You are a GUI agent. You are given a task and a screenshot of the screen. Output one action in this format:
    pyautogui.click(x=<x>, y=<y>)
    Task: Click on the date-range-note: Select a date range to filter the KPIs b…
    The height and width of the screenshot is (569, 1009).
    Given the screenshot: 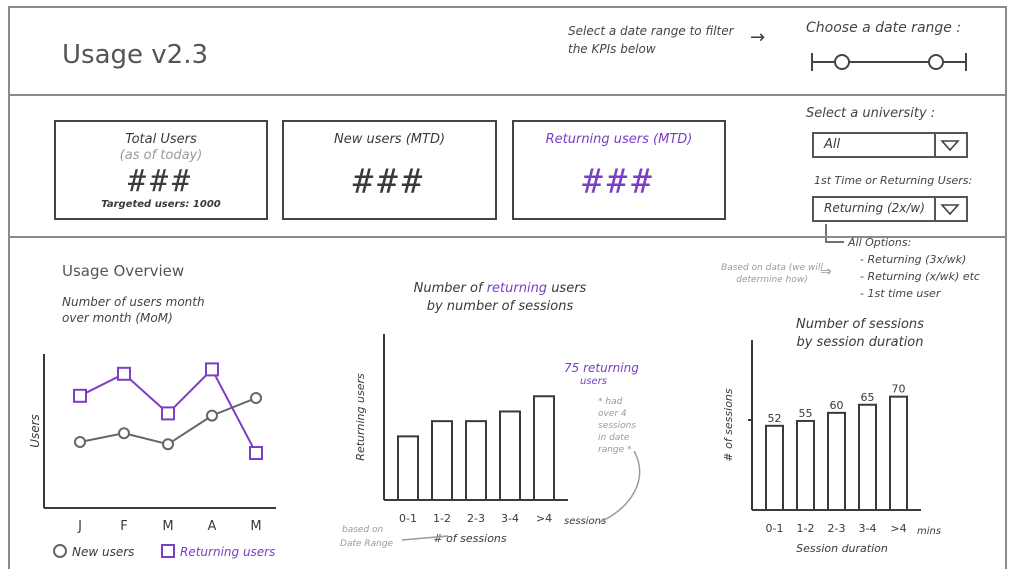 What is the action you would take?
    pyautogui.click(x=651, y=40)
    